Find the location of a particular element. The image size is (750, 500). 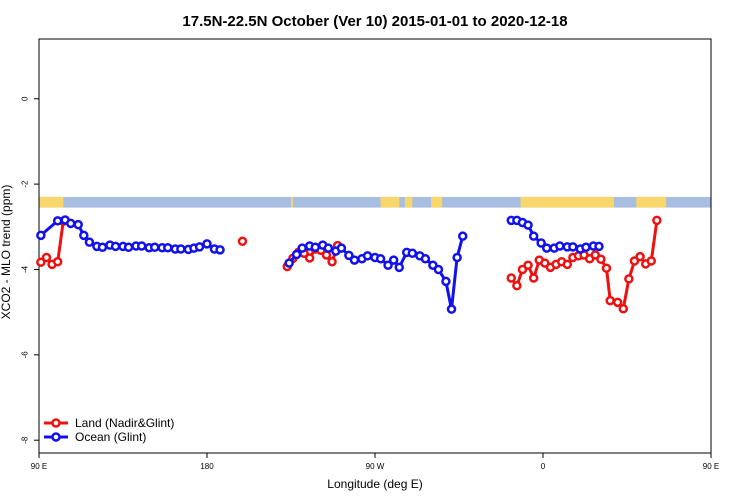

ocean-strip is located at coordinates (375, 202).